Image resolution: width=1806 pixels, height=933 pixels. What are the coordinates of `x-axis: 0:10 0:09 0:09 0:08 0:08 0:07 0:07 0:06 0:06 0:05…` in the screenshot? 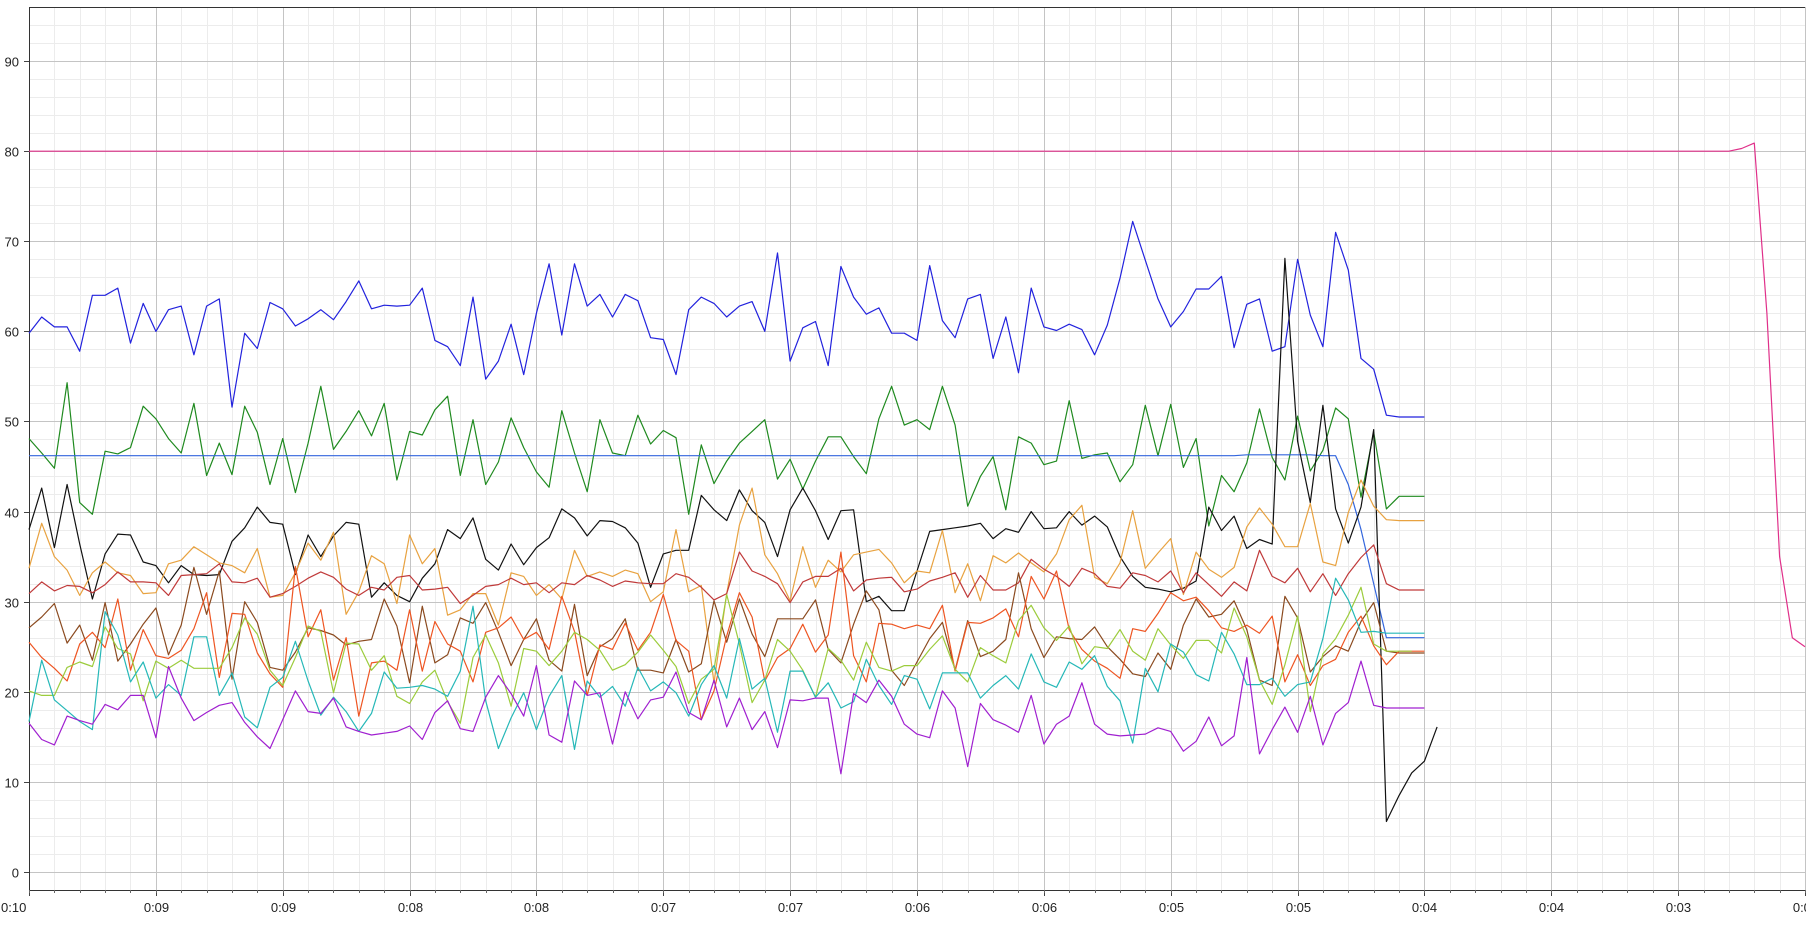 It's located at (903, 902).